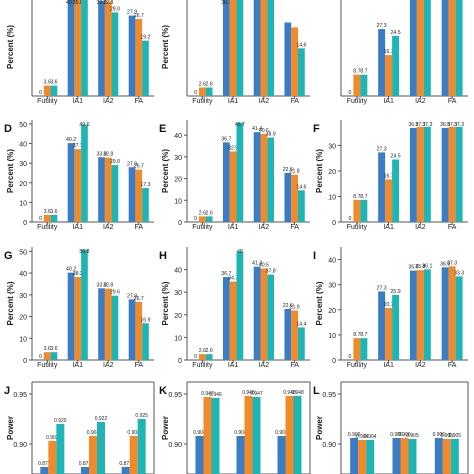 The width and height of the screenshot is (474, 474). Describe the element at coordinates (115, 9) in the screenshot. I see `data-label: 29.0` at that location.